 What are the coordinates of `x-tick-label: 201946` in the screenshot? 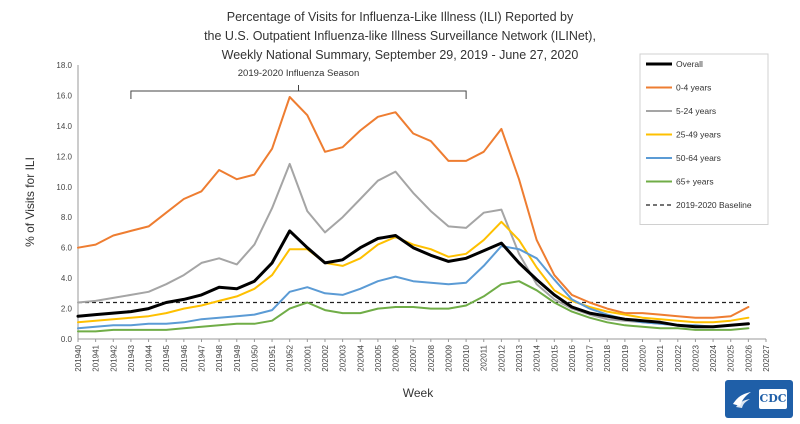 It's located at (184, 357).